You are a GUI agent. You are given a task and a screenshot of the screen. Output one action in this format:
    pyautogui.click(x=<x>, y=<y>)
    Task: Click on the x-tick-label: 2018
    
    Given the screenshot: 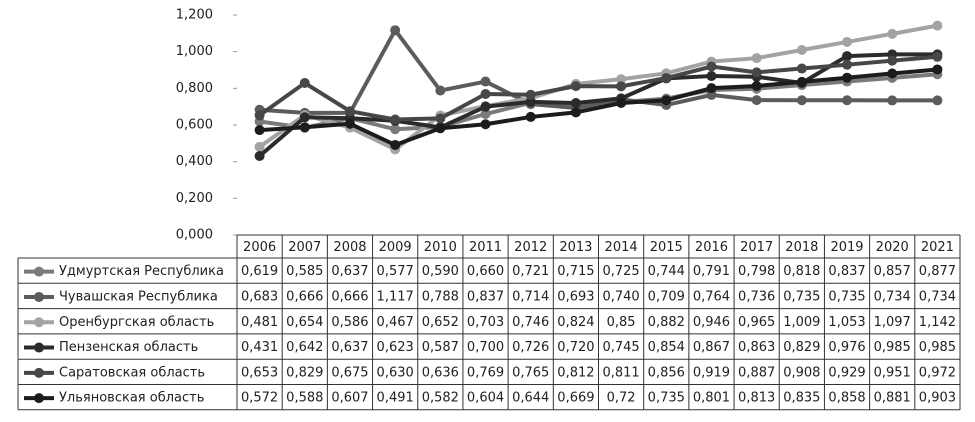 What is the action you would take?
    pyautogui.click(x=801, y=247)
    